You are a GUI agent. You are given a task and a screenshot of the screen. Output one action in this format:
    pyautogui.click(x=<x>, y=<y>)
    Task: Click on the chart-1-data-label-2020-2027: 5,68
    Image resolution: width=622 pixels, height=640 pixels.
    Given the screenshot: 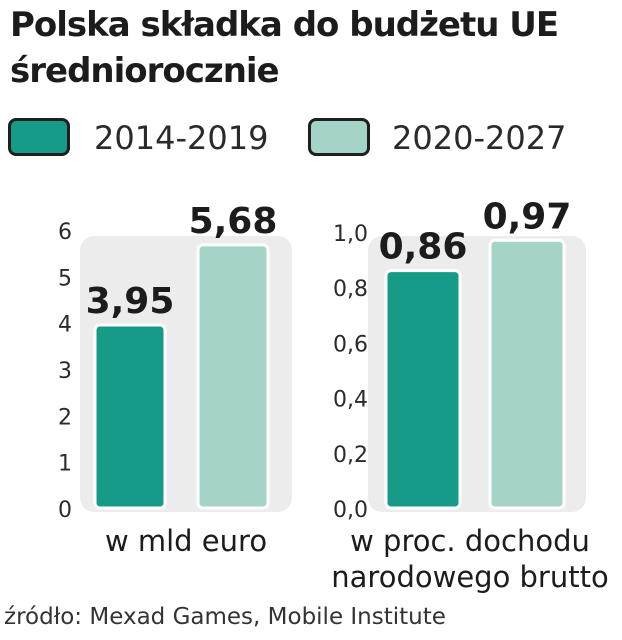 What is the action you would take?
    pyautogui.click(x=233, y=221)
    